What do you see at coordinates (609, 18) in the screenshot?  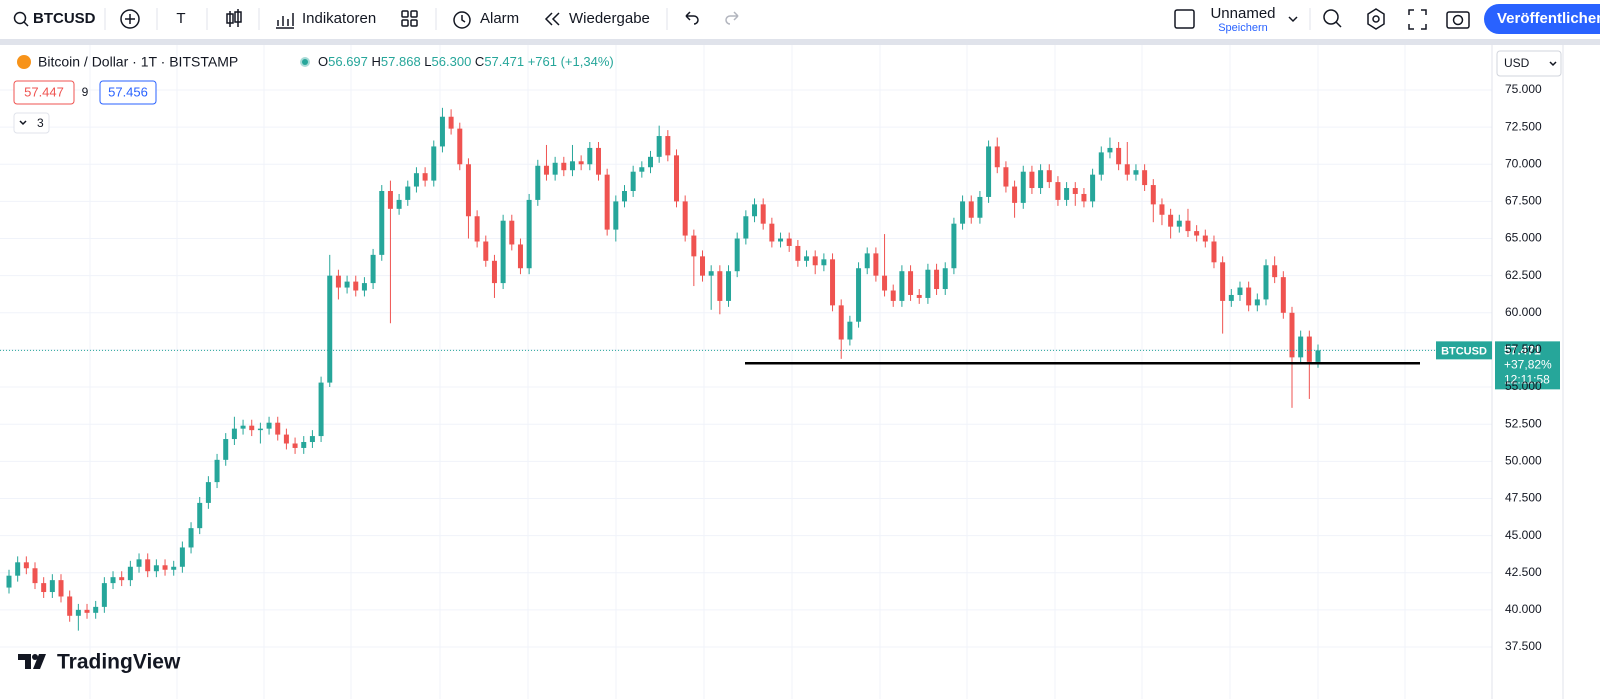 I see `replay-button: Wiedergabe` at bounding box center [609, 18].